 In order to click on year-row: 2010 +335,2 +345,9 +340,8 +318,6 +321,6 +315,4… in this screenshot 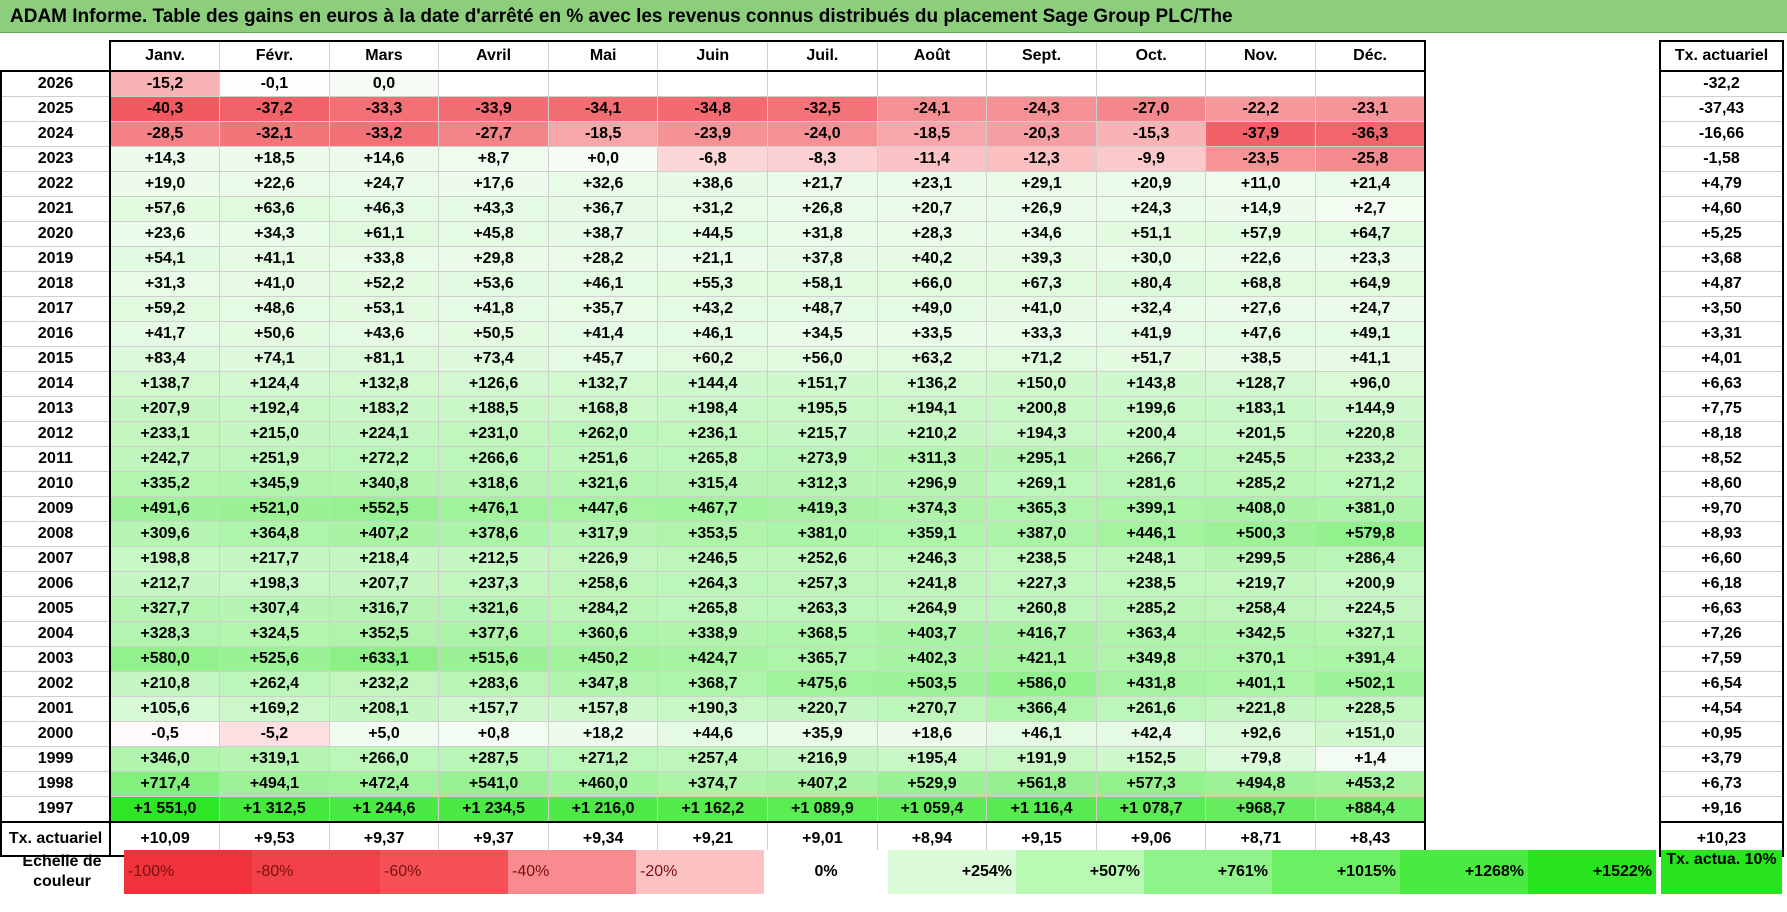, I will do `click(713, 484)`.